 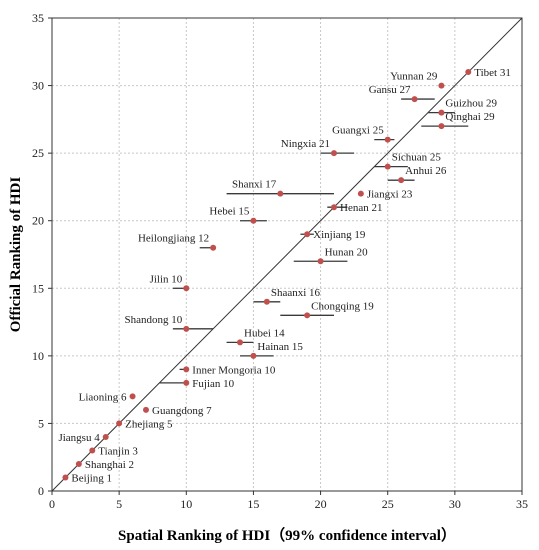 I want to click on point-label: Fujian 10, so click(x=213, y=384).